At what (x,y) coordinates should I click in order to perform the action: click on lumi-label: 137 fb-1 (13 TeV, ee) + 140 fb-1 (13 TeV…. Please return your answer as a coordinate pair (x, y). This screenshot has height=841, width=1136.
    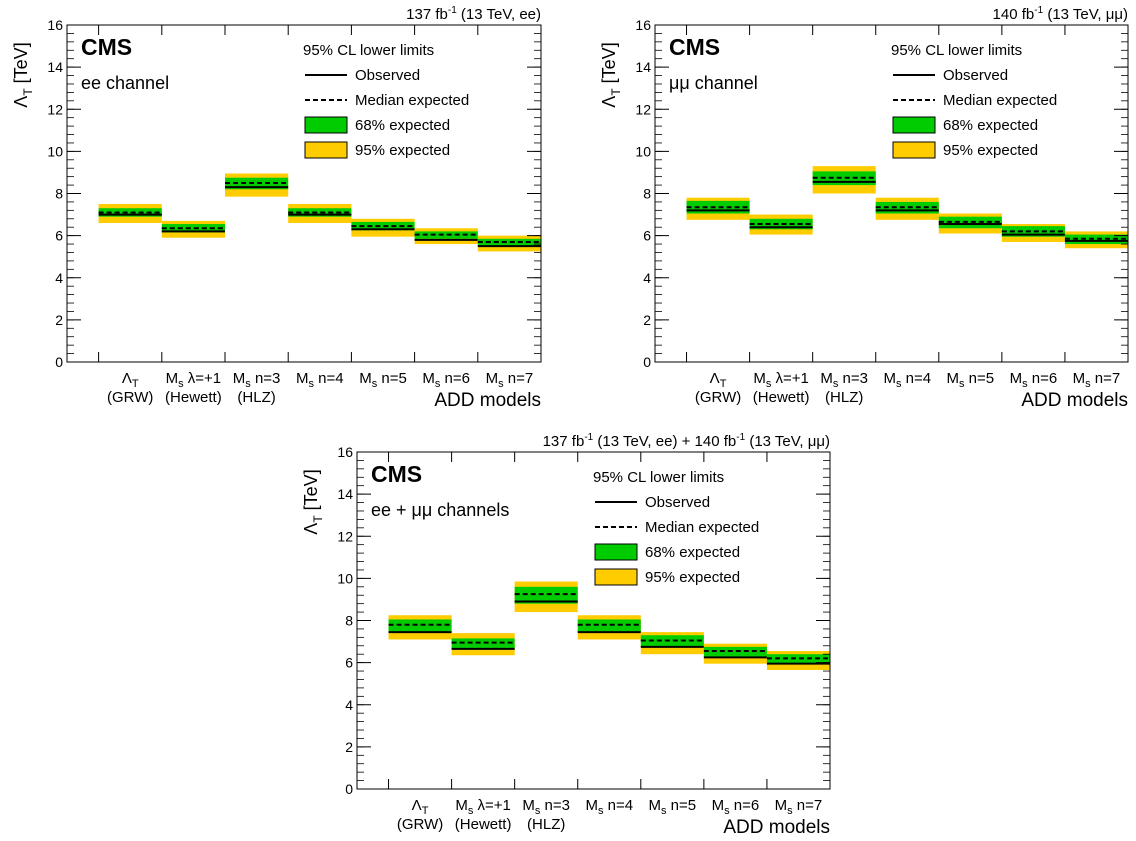
    Looking at the image, I should click on (686, 441).